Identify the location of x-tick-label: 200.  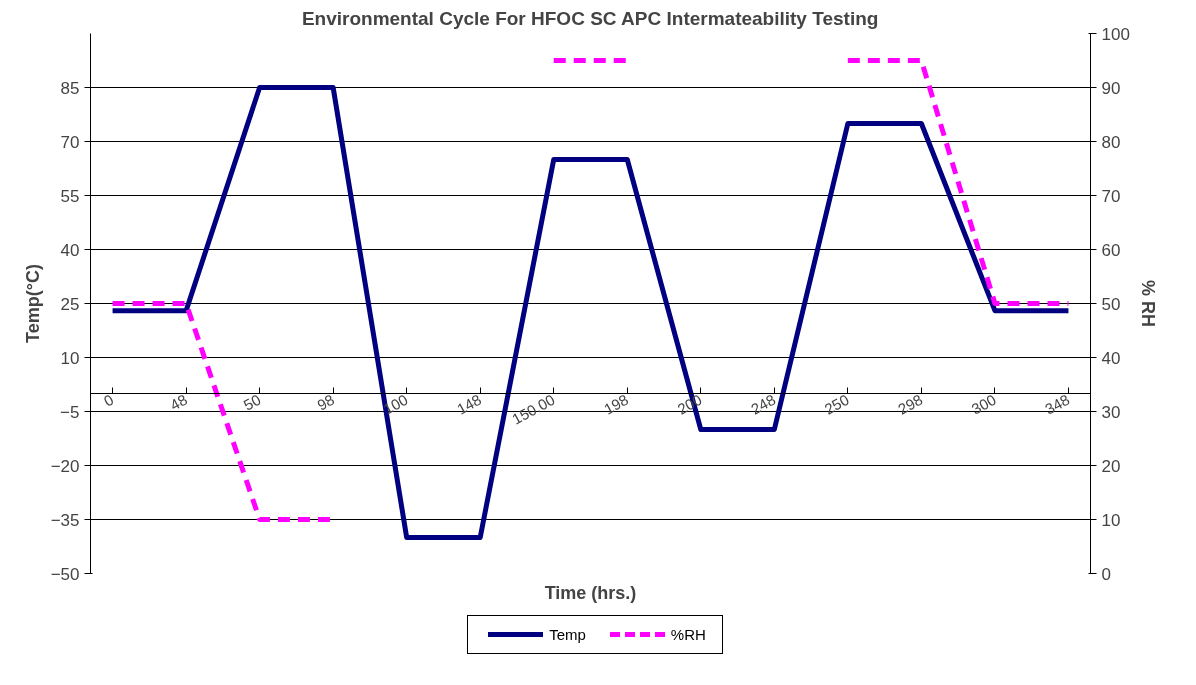
(689, 404).